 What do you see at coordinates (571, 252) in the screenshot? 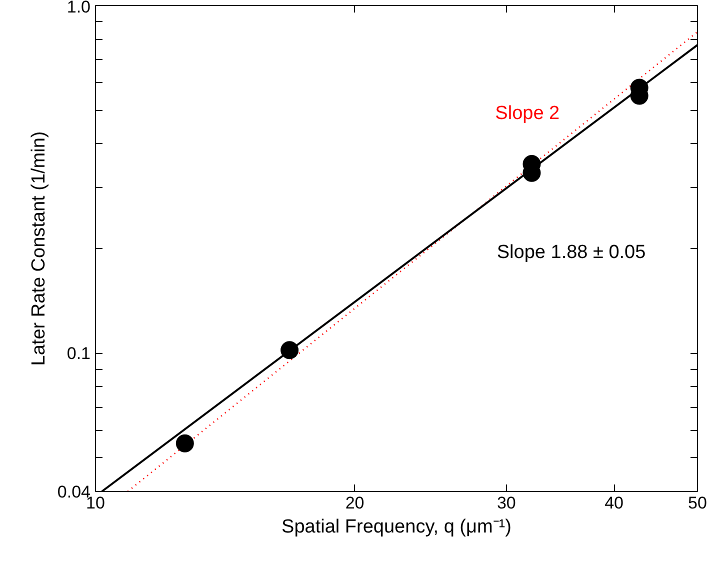
I see `legend-label: Slope 1.88 ± 0.05` at bounding box center [571, 252].